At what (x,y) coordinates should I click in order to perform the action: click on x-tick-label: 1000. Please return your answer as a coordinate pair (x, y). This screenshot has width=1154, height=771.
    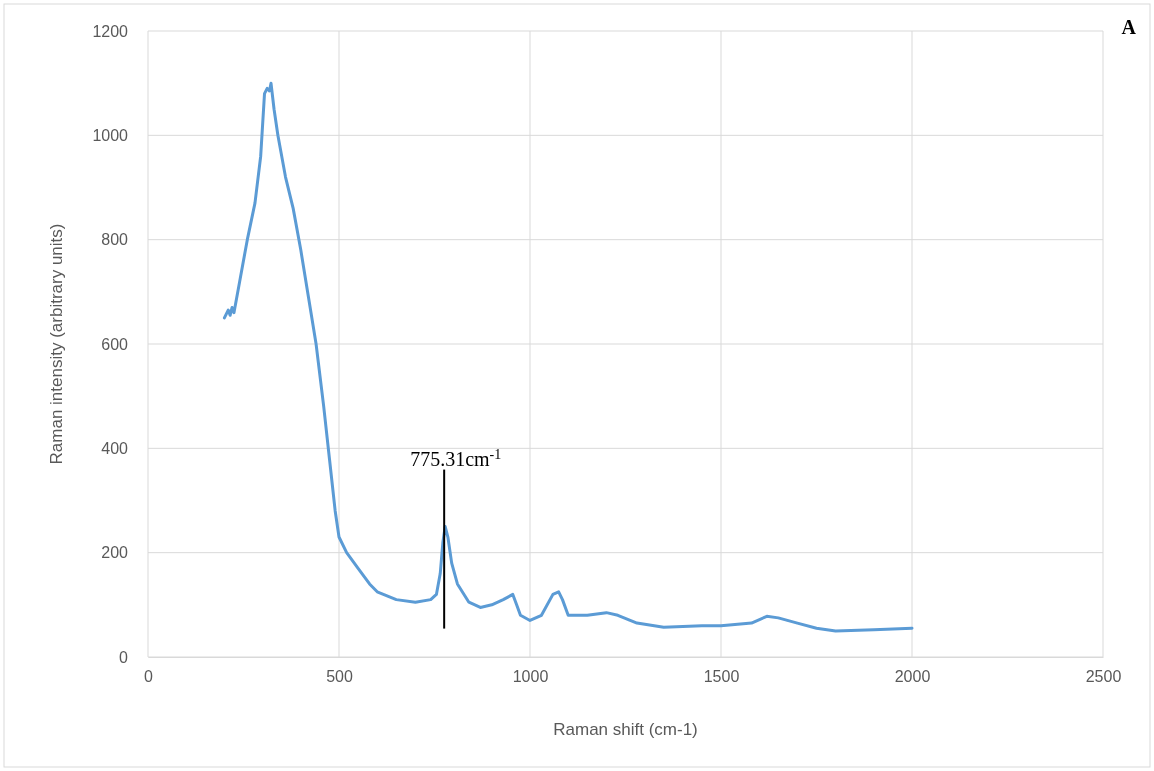
    Looking at the image, I should click on (530, 677).